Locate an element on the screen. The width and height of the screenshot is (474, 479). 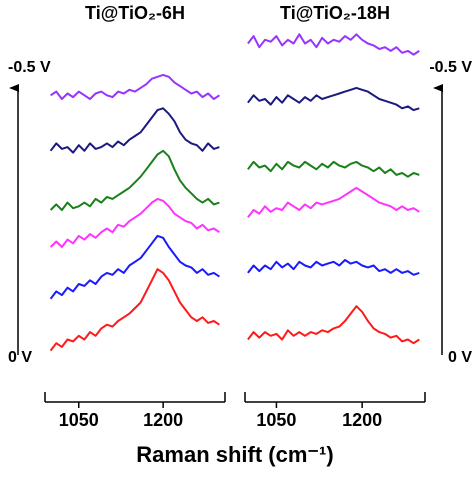
x-axis-label: Raman shift (cm⁻¹) is located at coordinates (234, 454).